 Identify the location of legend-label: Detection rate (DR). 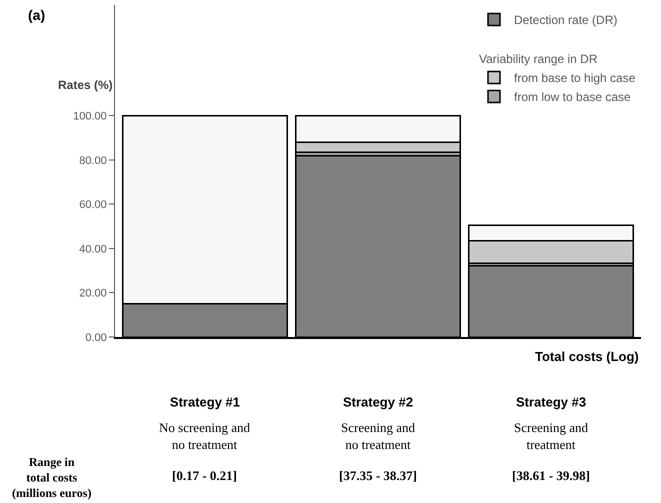
(566, 20).